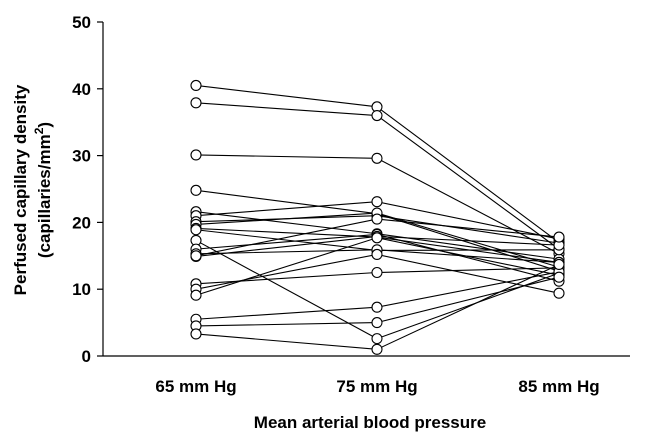  I want to click on y-ticks: 0 10 20 30 40 50, so click(87, 189).